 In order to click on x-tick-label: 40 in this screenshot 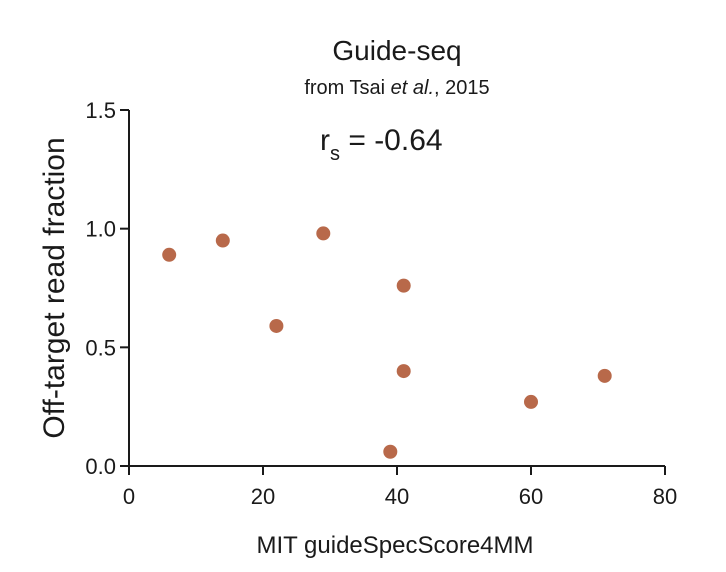, I will do `click(397, 496)`.